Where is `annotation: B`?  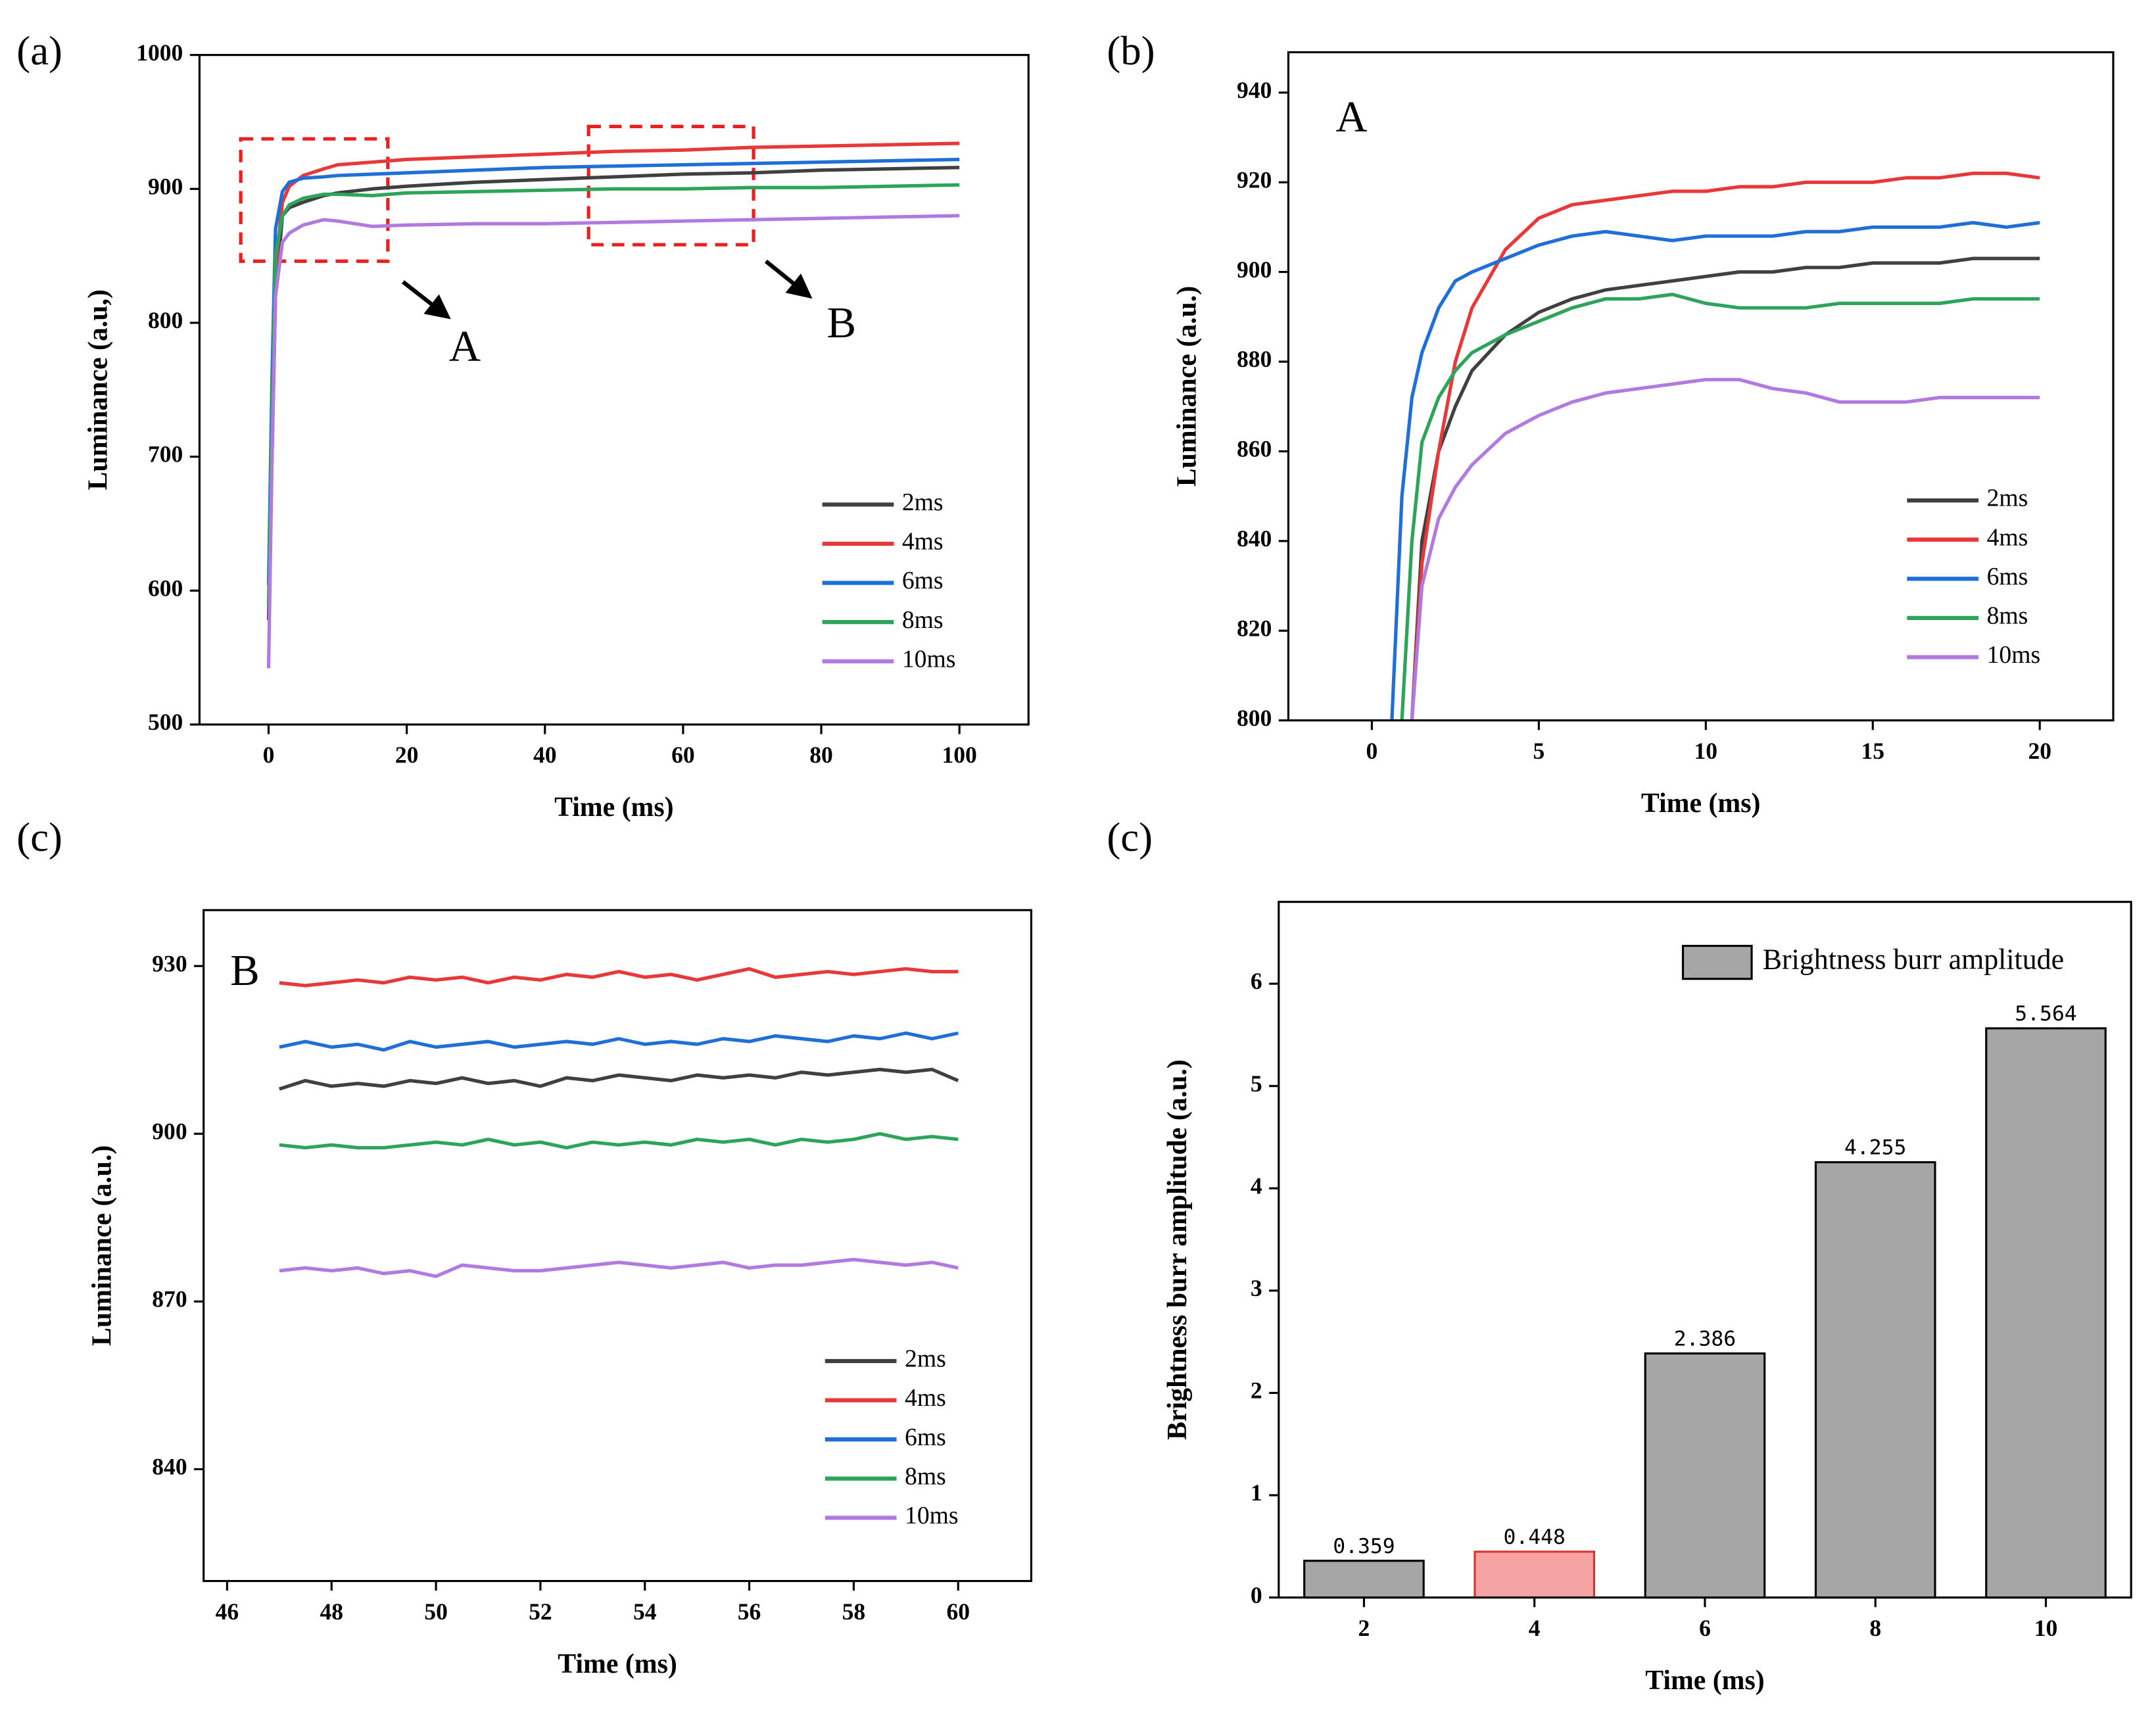
annotation: B is located at coordinates (842, 323).